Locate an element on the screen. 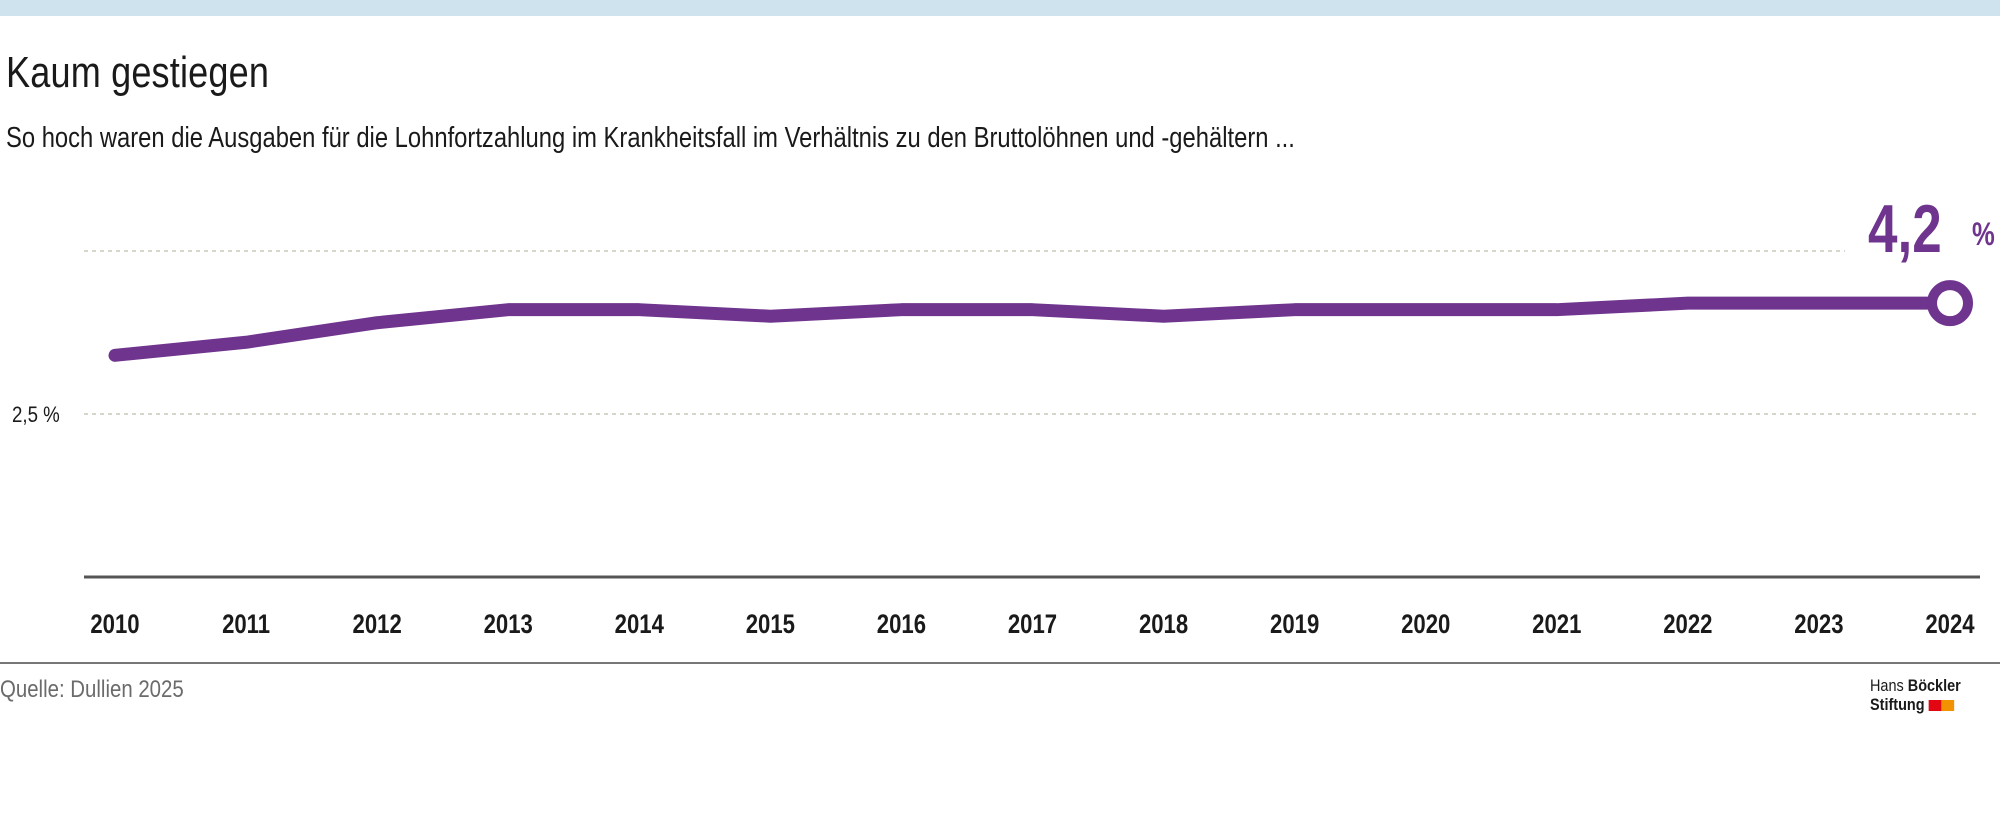 The width and height of the screenshot is (2000, 837). x-tick-label: 2012 is located at coordinates (377, 625).